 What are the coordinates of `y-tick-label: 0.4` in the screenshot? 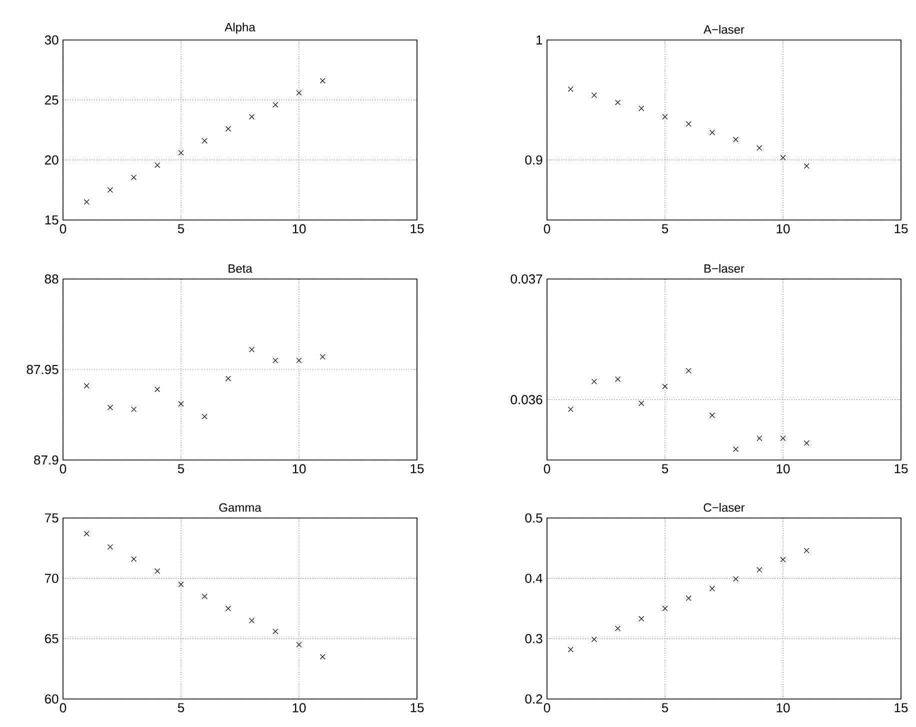 It's located at (533, 578).